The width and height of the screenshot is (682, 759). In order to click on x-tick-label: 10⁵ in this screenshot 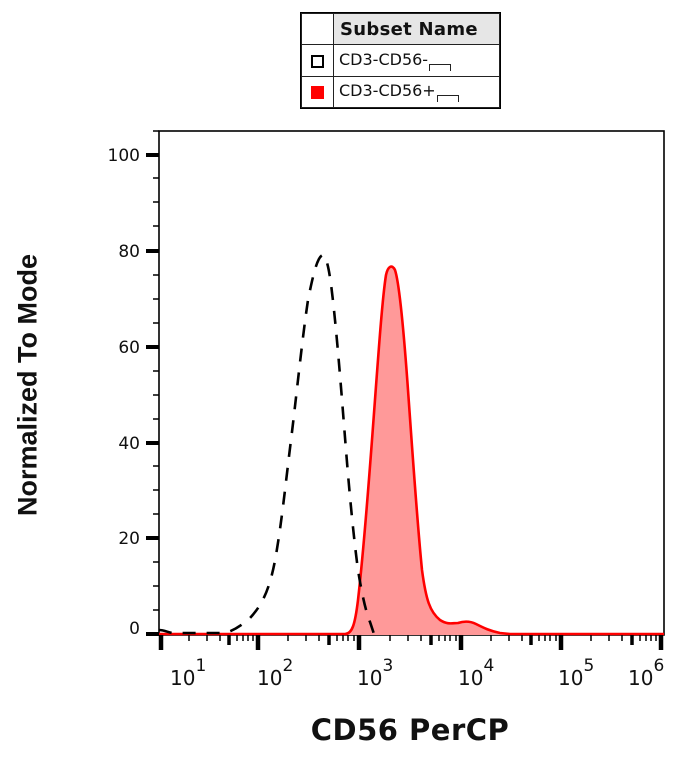, I will do `click(576, 673)`.